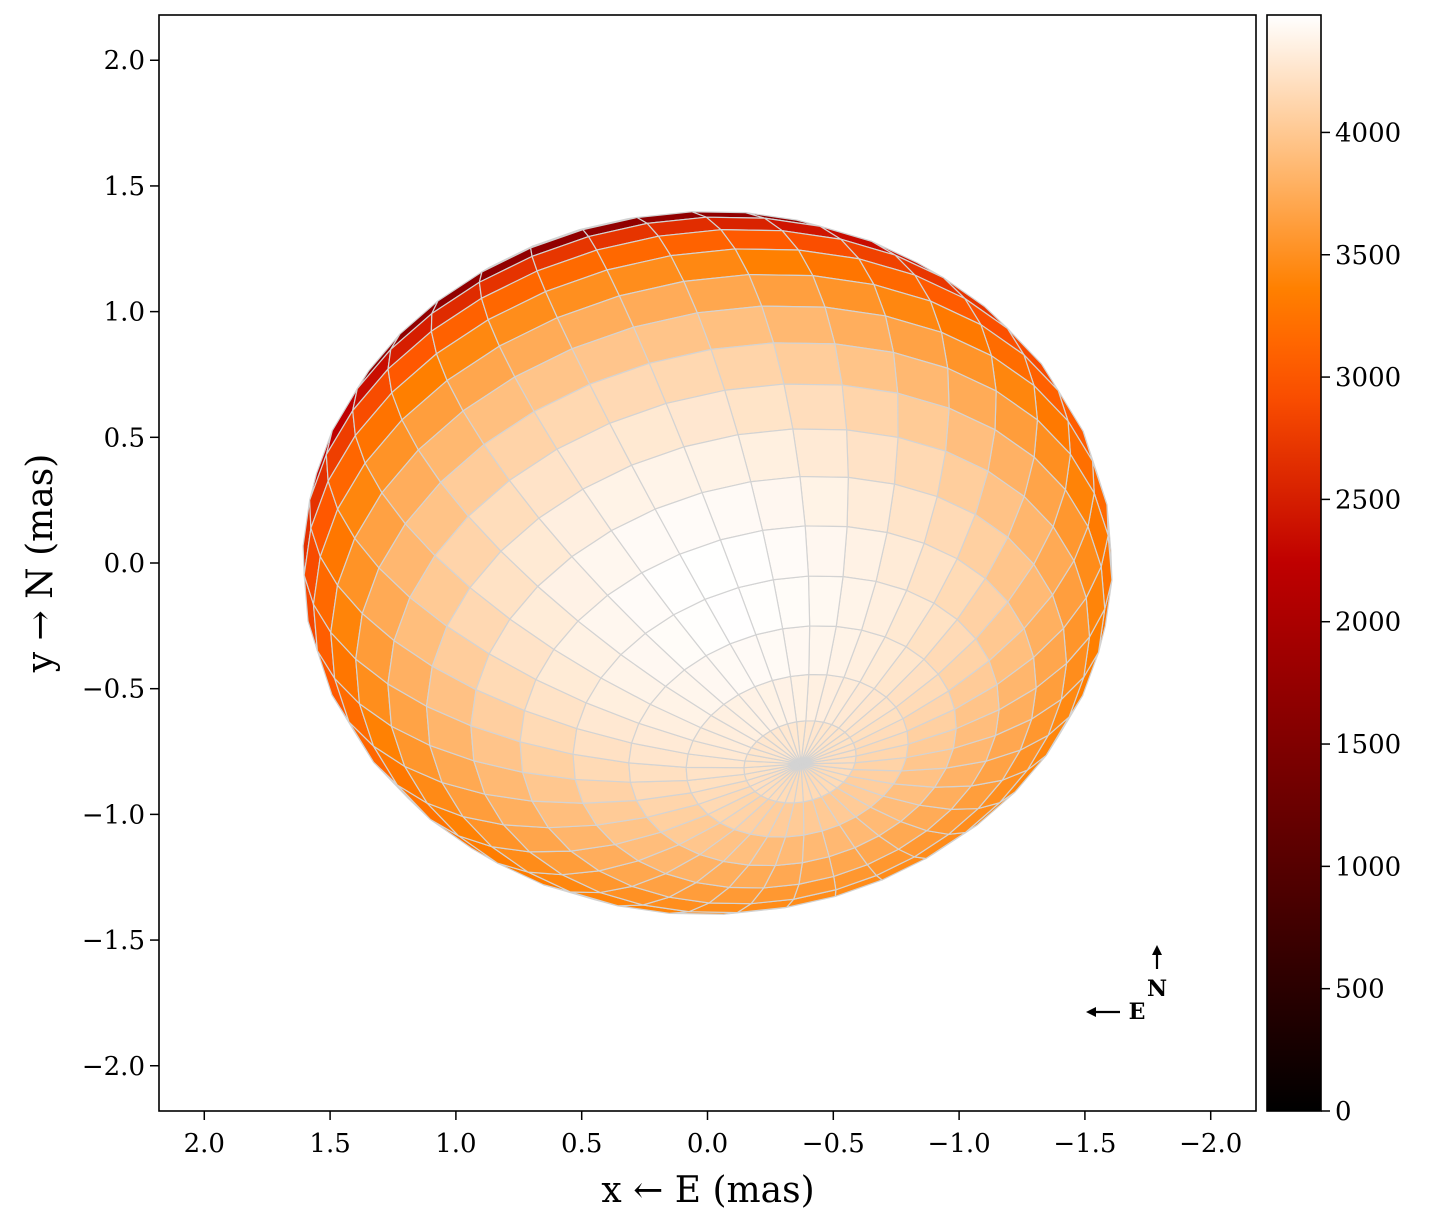  What do you see at coordinates (1157, 989) in the screenshot?
I see `north-label: N` at bounding box center [1157, 989].